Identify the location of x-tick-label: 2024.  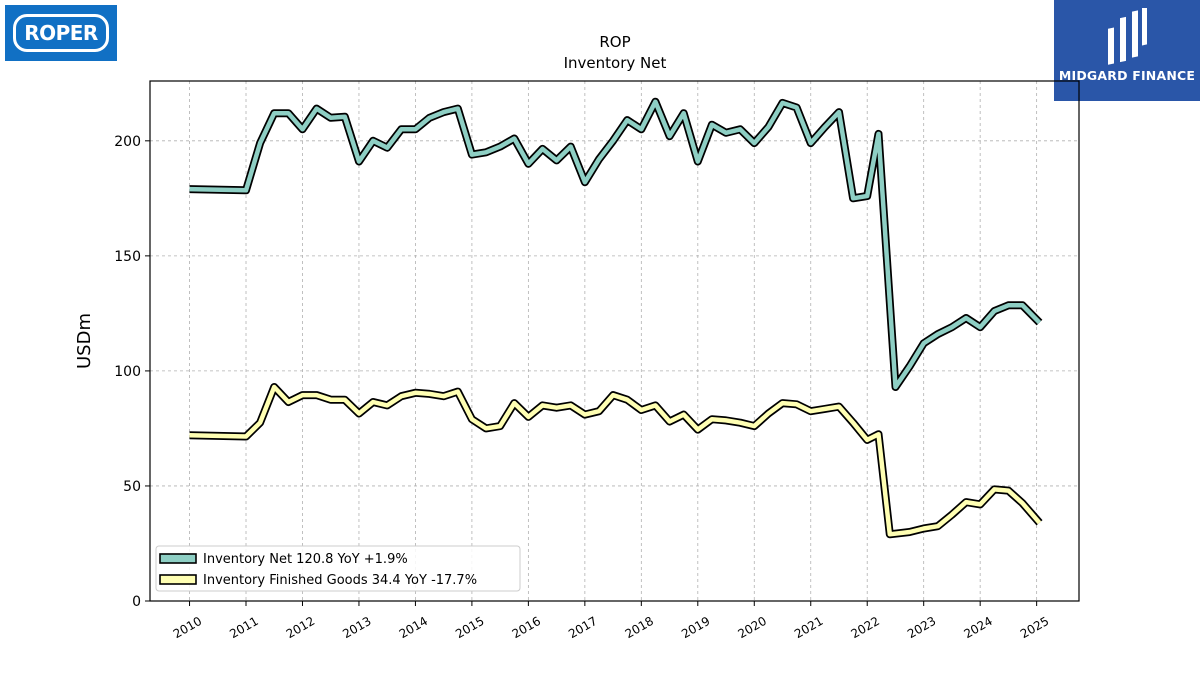
(977, 627).